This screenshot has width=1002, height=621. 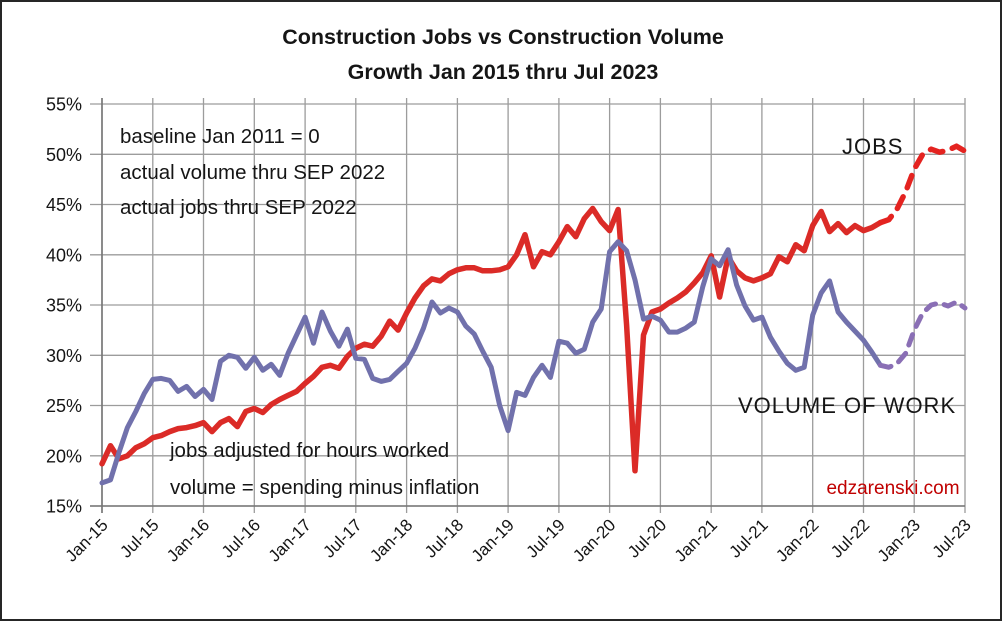 What do you see at coordinates (64, 406) in the screenshot?
I see `y-tick-label-25: 25%` at bounding box center [64, 406].